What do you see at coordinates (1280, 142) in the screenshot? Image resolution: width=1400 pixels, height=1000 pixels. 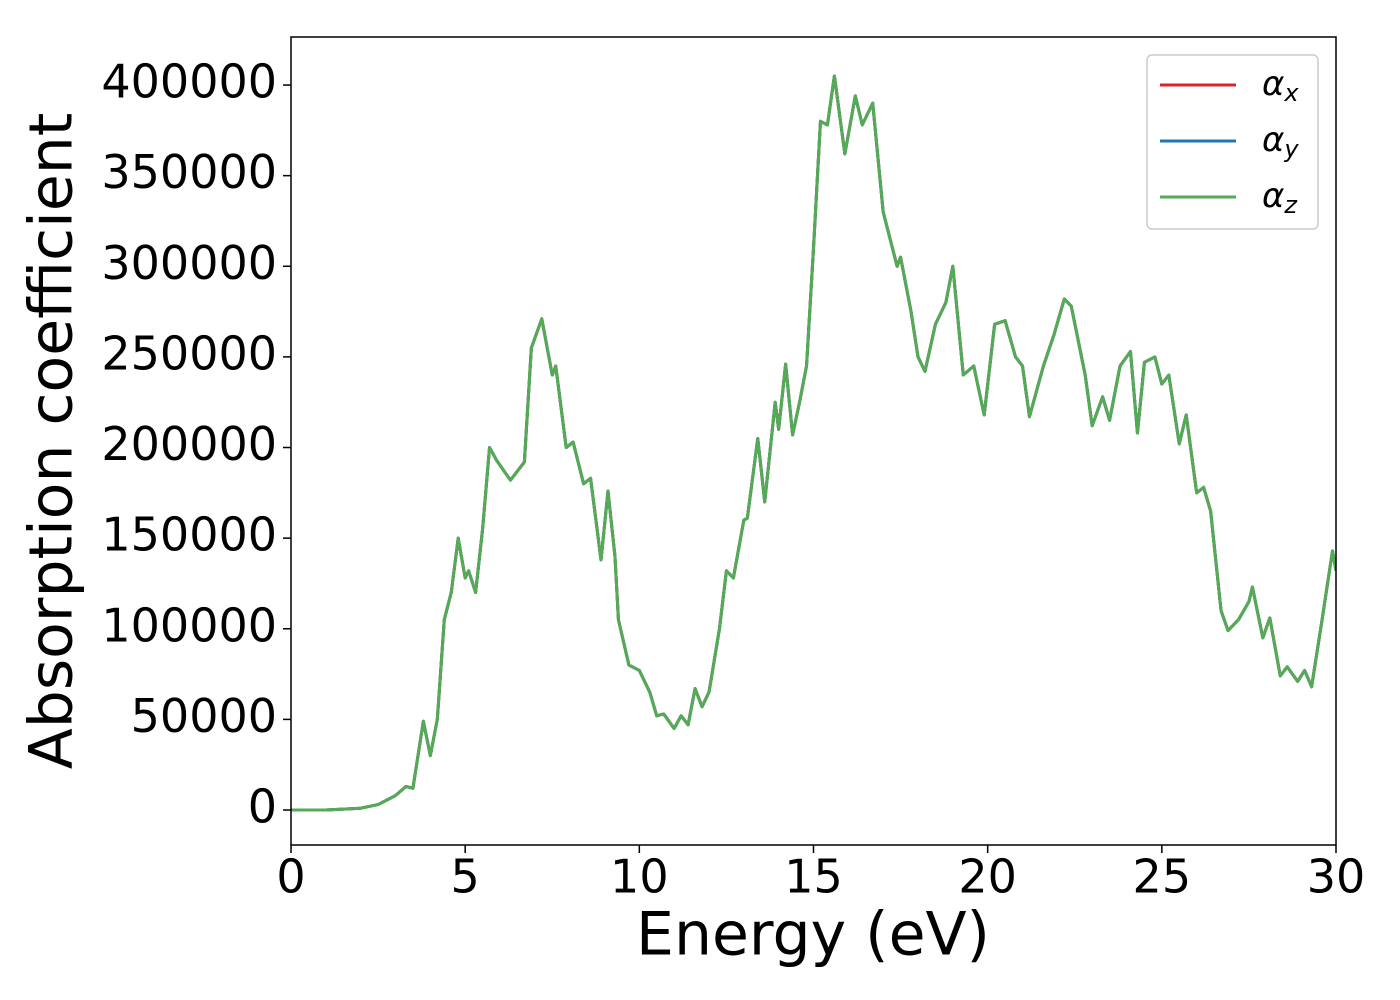 I see `legend-label: αy` at bounding box center [1280, 142].